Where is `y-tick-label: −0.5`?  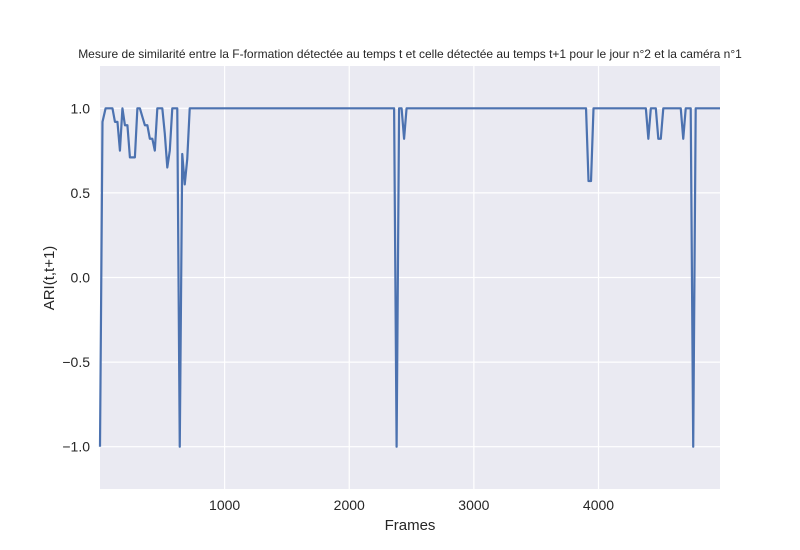 y-tick-label: −0.5 is located at coordinates (76, 362).